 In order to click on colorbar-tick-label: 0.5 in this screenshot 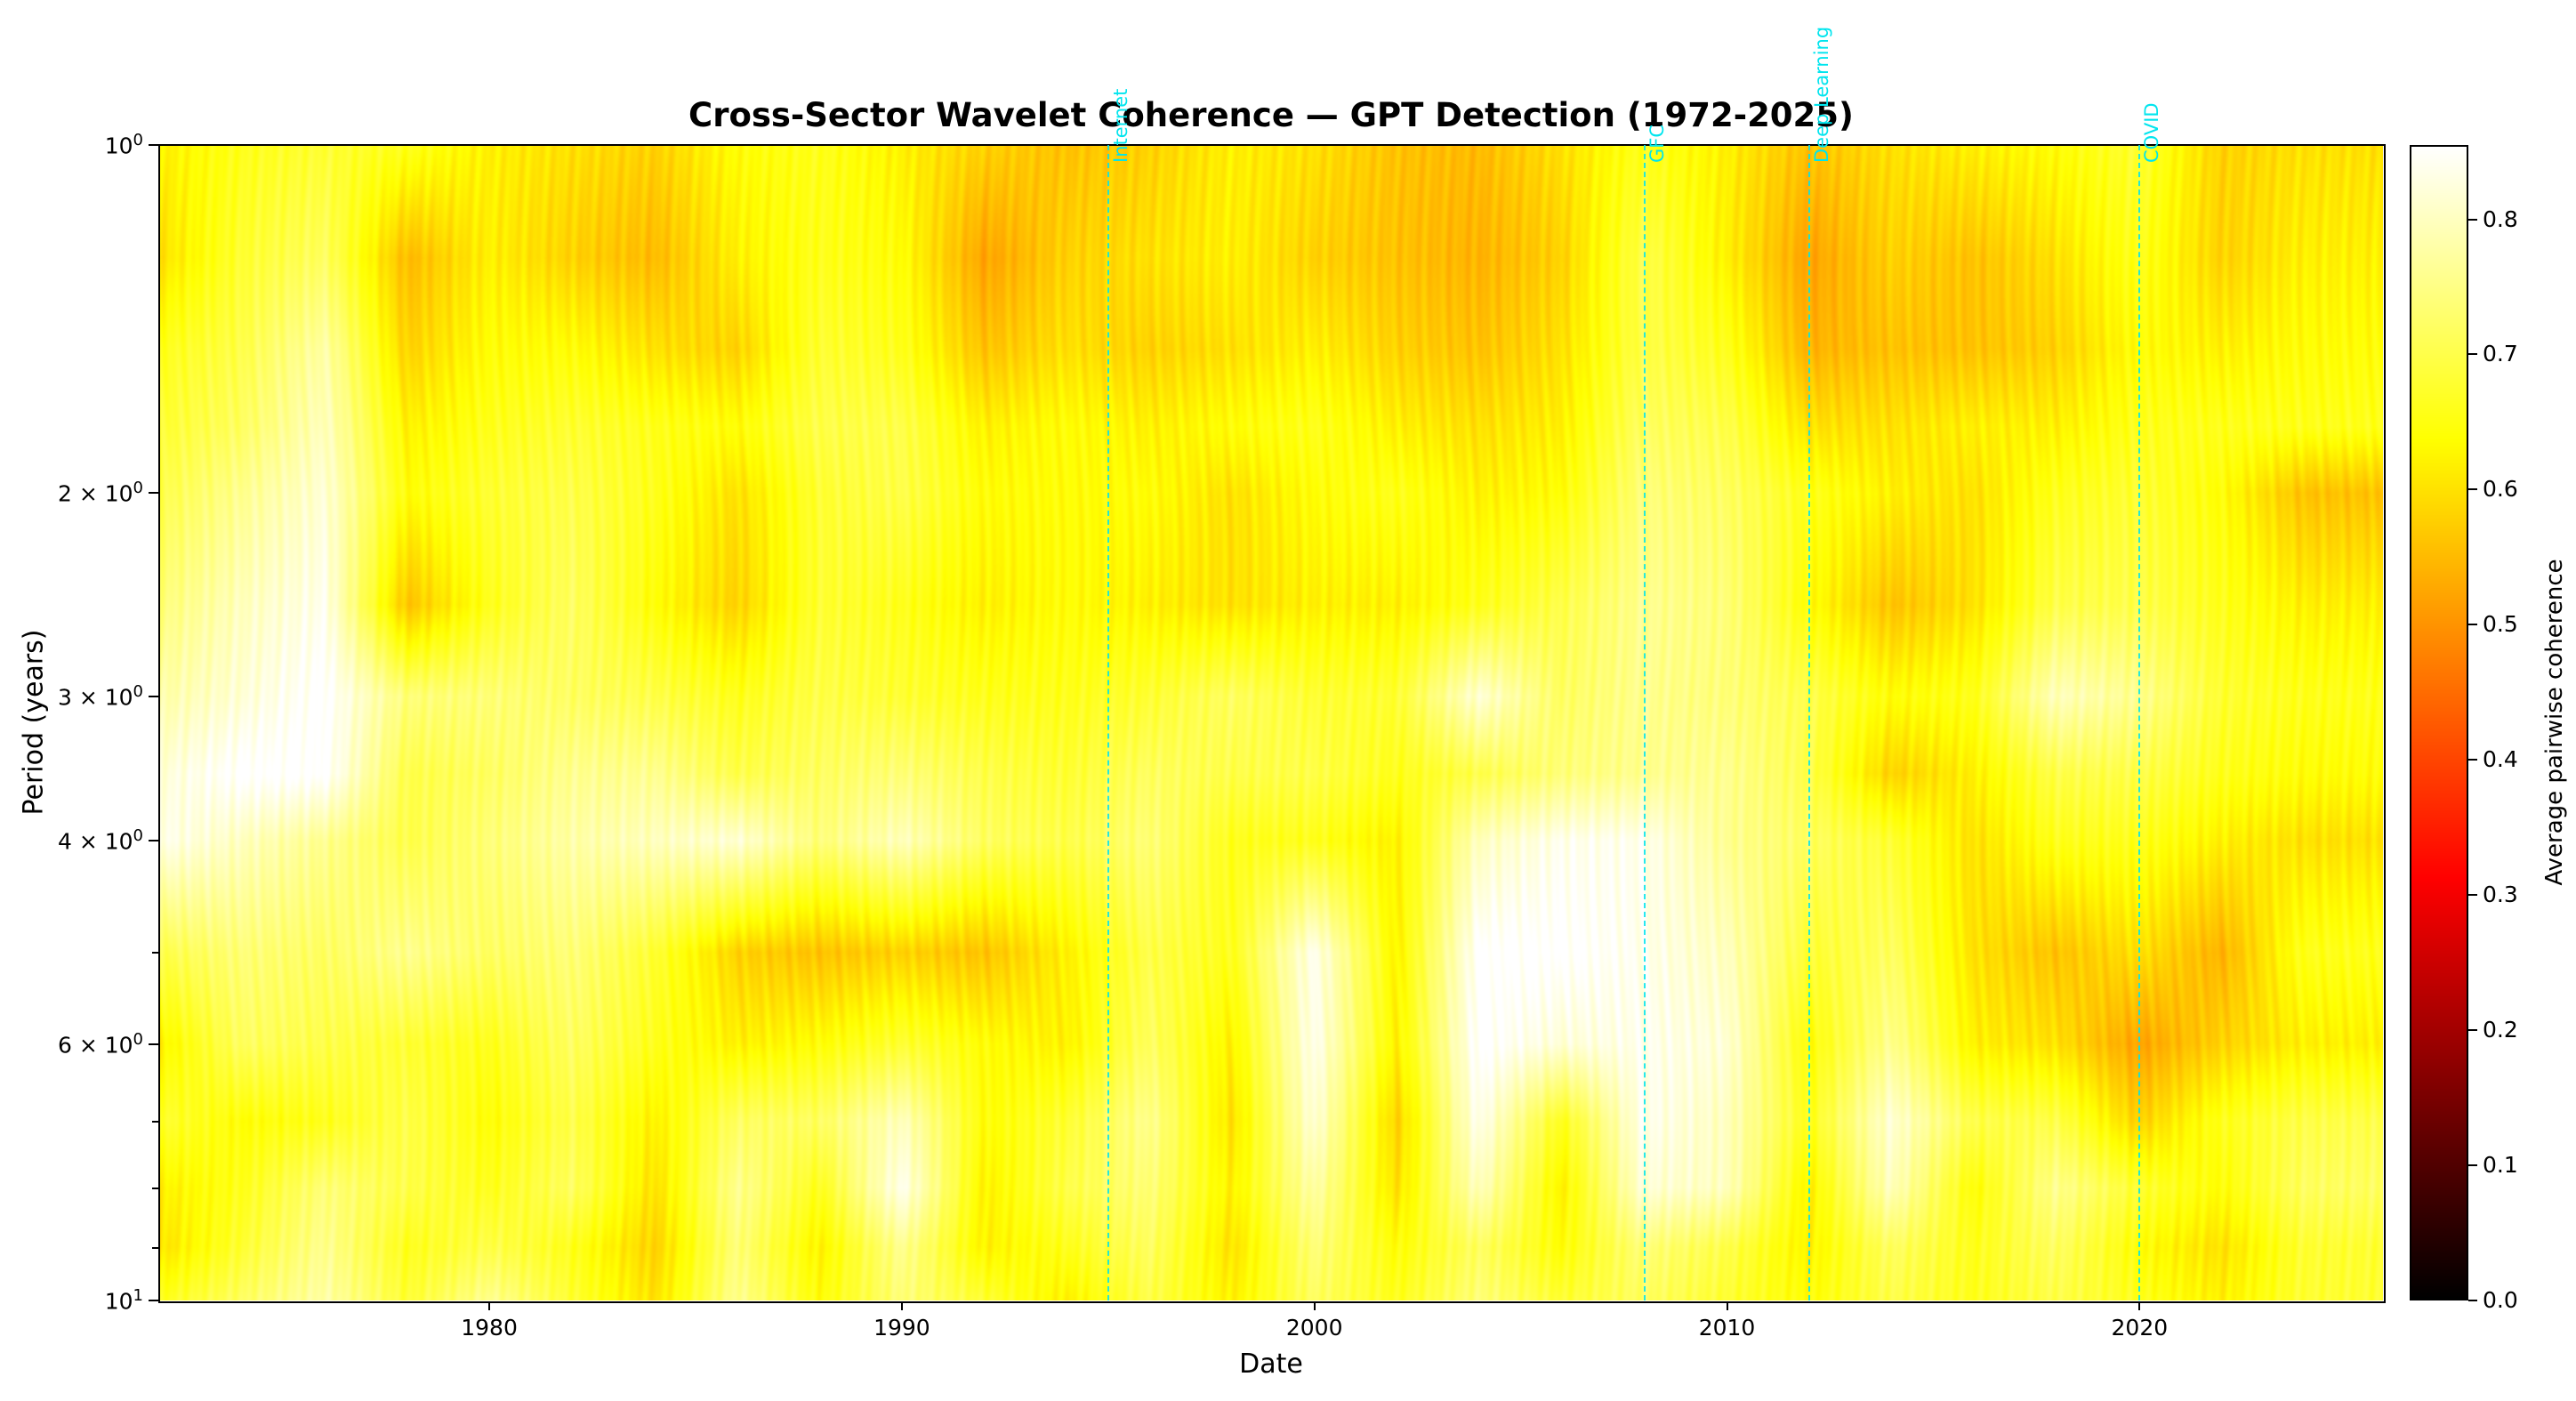, I will do `click(2500, 624)`.